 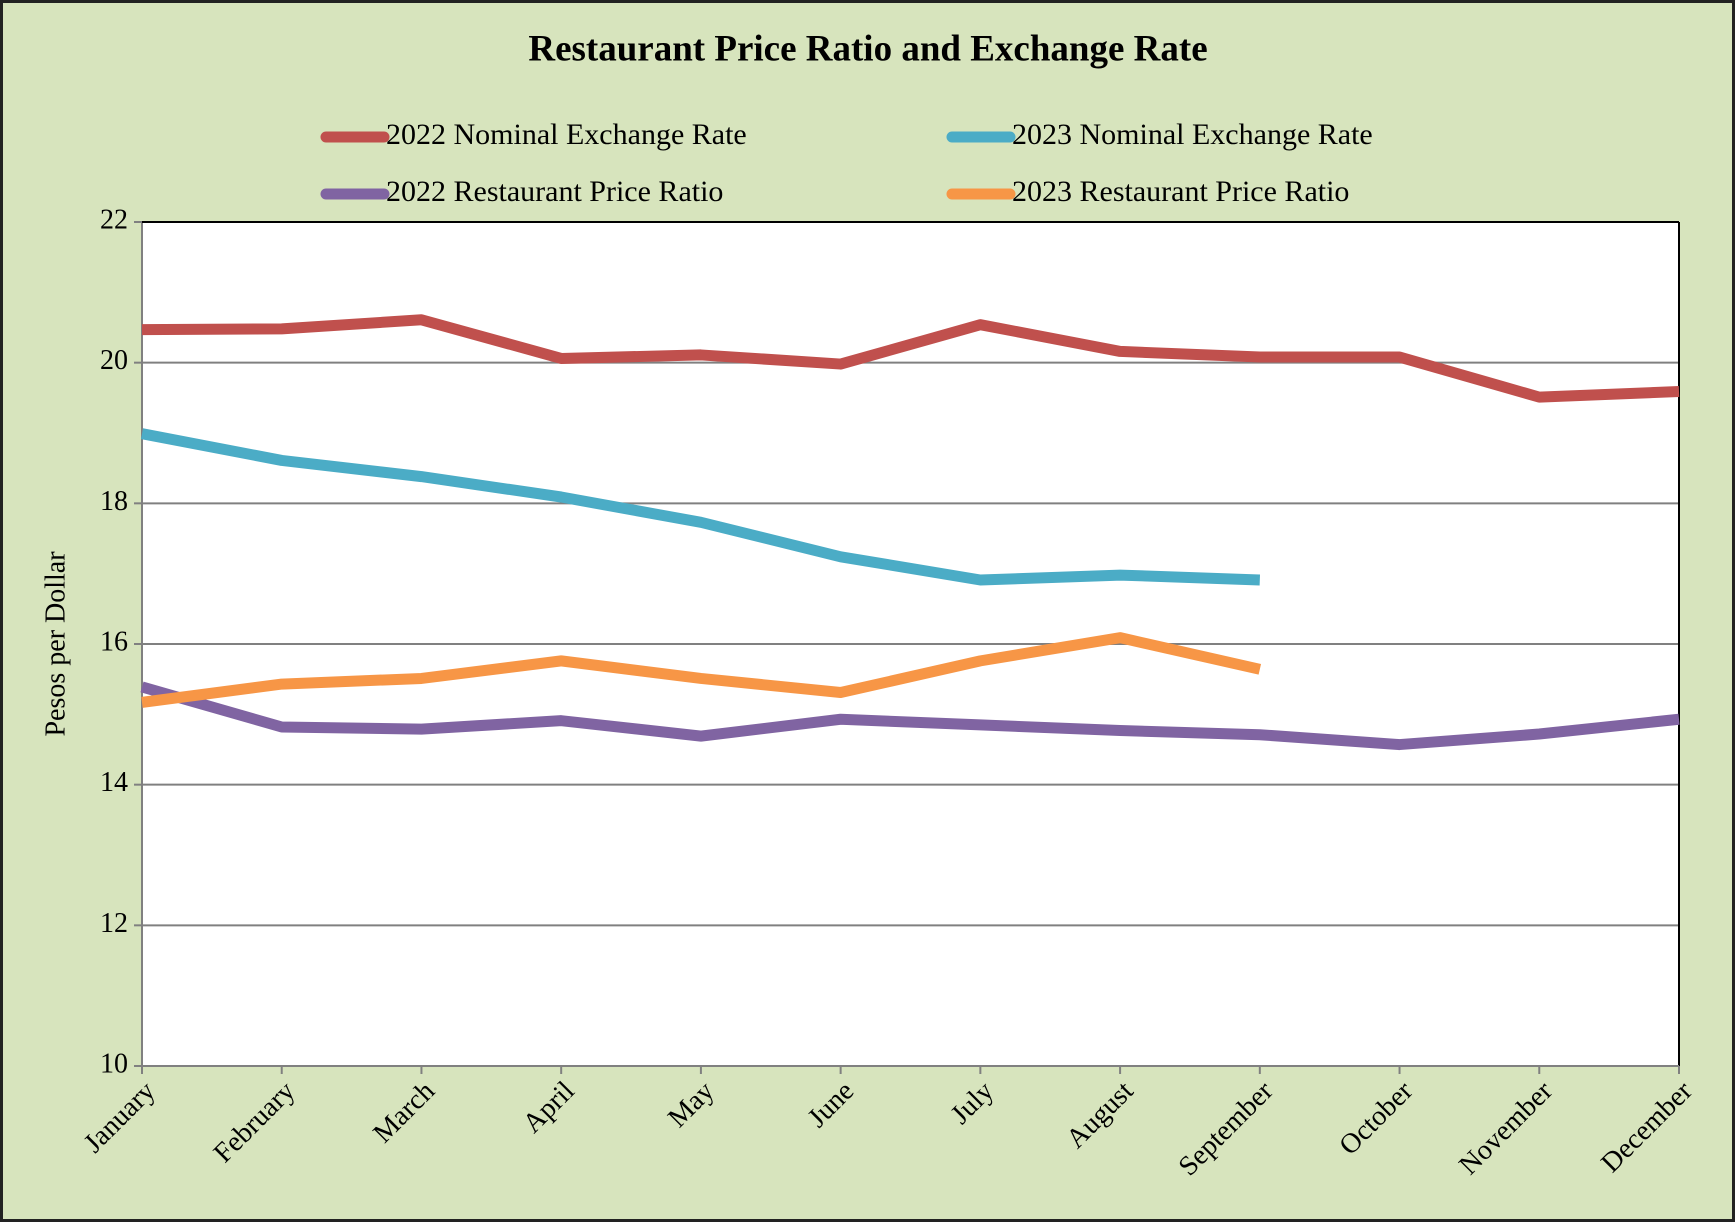 I want to click on y-tick-label: 20, so click(x=114, y=360).